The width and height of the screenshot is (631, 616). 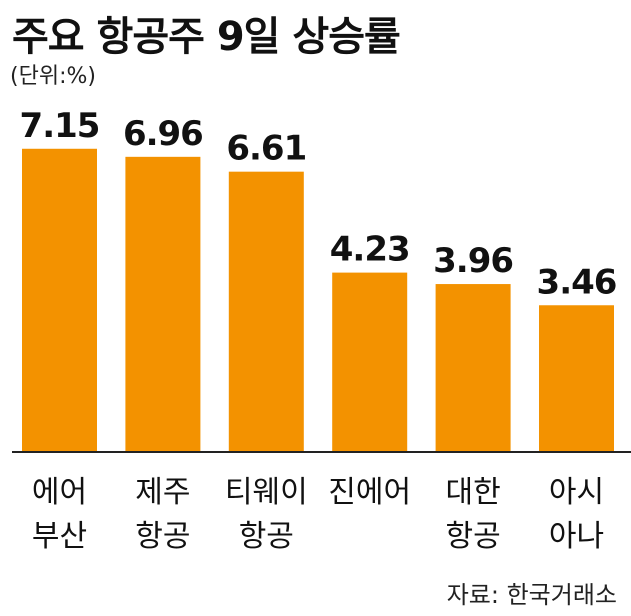 I want to click on data-label-4: 3.96, so click(x=473, y=261).